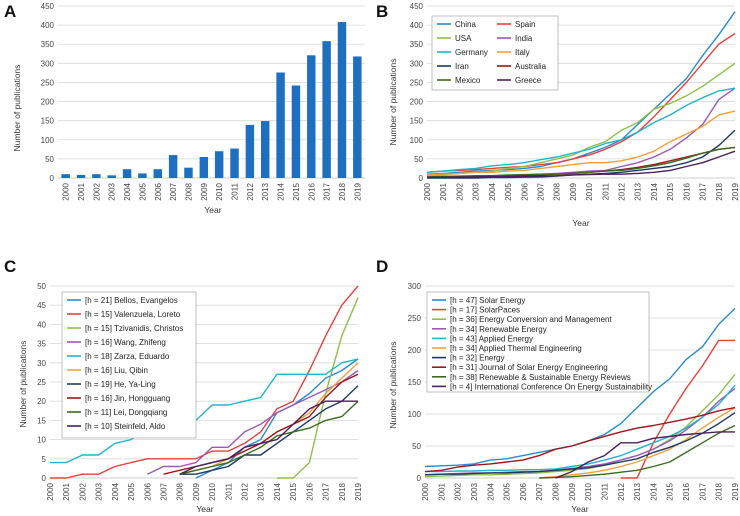 The height and width of the screenshot is (516, 740). Describe the element at coordinates (204, 167) in the screenshot. I see `bar-2009` at that location.